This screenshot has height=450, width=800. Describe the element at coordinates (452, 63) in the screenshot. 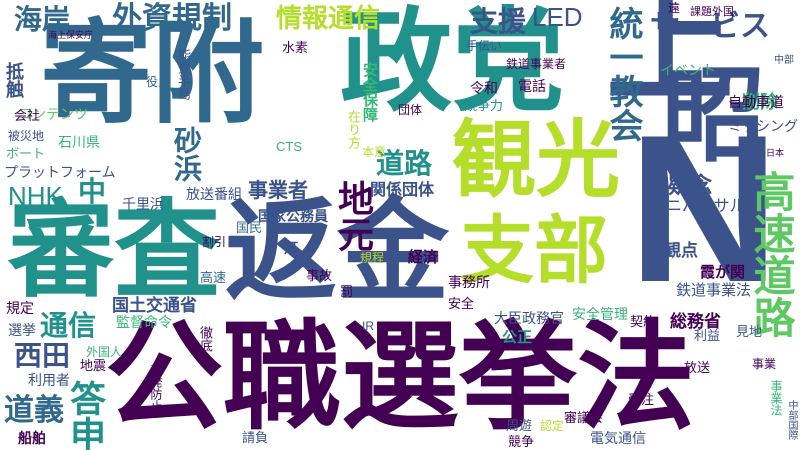

I see `word: 政党` at that location.